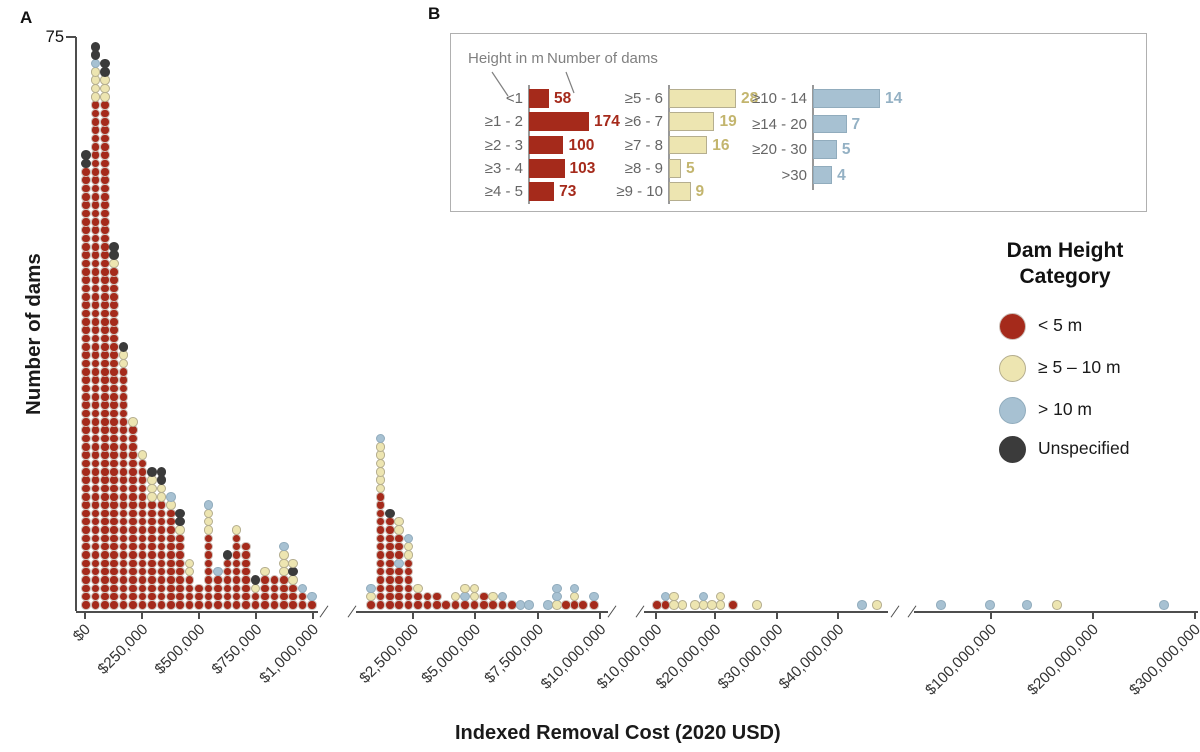 The width and height of the screenshot is (1200, 752). I want to click on panel-a-label: A, so click(26, 17).